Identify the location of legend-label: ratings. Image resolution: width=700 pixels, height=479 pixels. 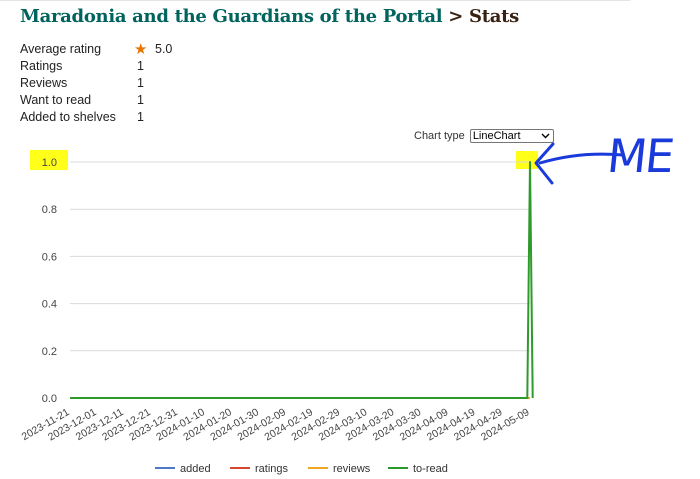
(272, 469).